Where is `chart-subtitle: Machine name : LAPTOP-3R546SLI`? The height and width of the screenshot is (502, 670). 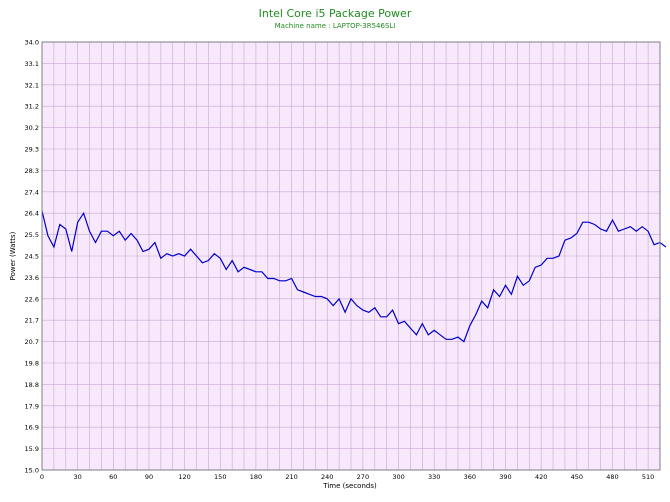 chart-subtitle: Machine name : LAPTOP-3R546SLI is located at coordinates (335, 26).